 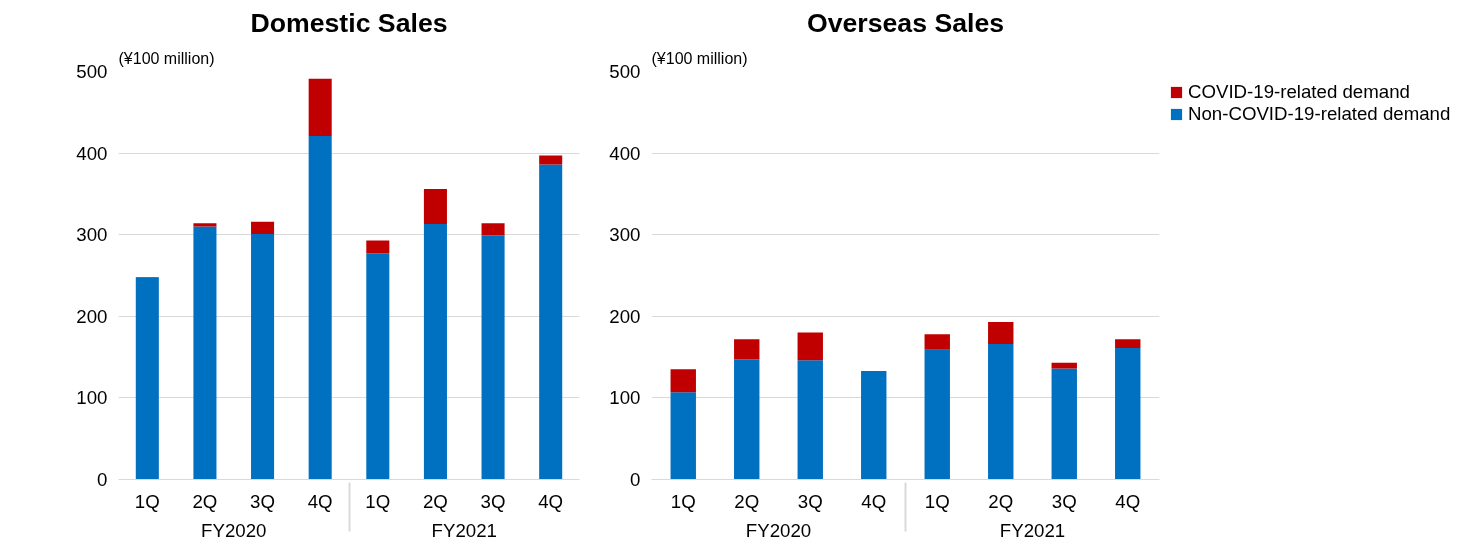 What do you see at coordinates (905, 22) in the screenshot?
I see `chart-title: Overseas Sales` at bounding box center [905, 22].